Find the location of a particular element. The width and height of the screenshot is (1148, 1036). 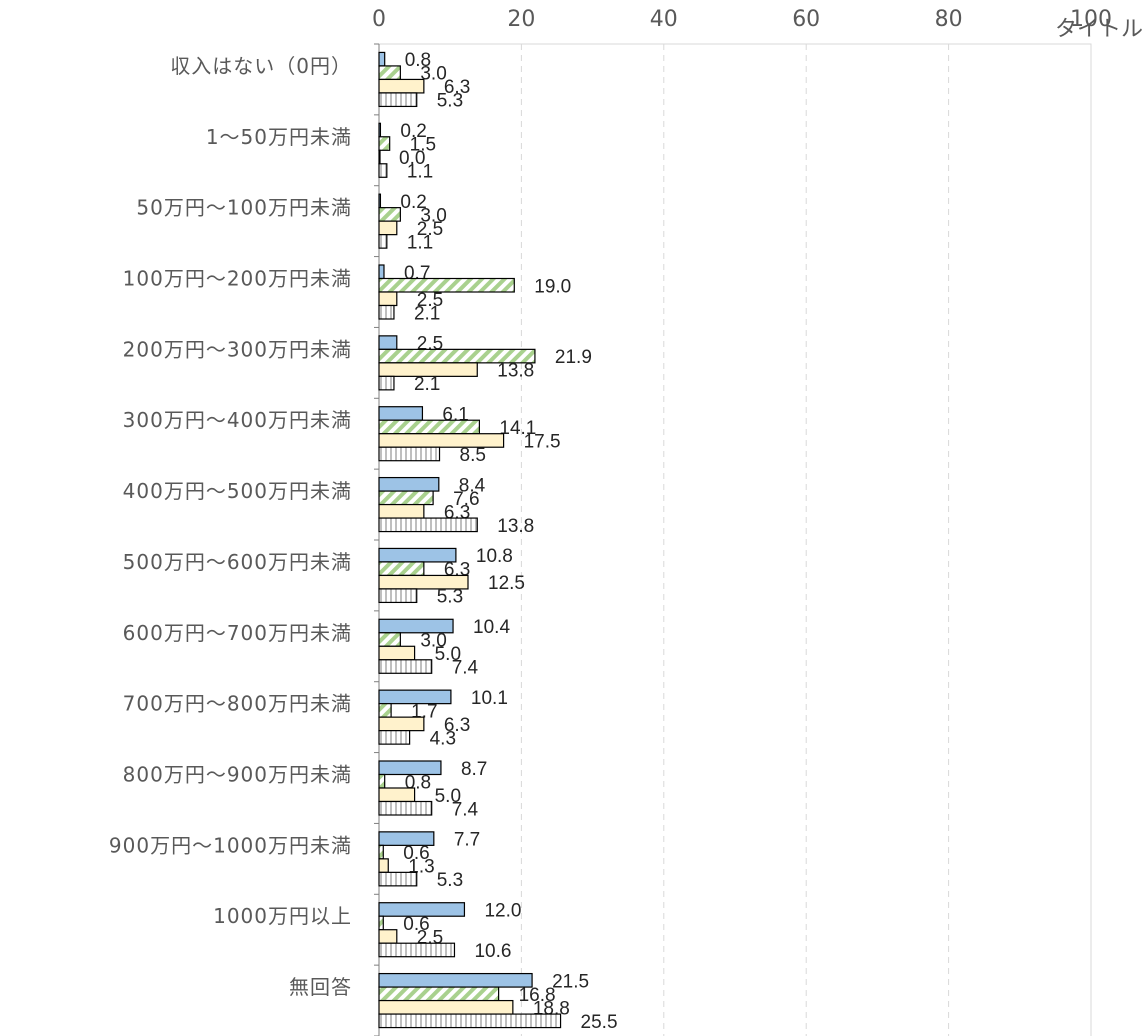

data-label: 0.6 is located at coordinates (416, 924).